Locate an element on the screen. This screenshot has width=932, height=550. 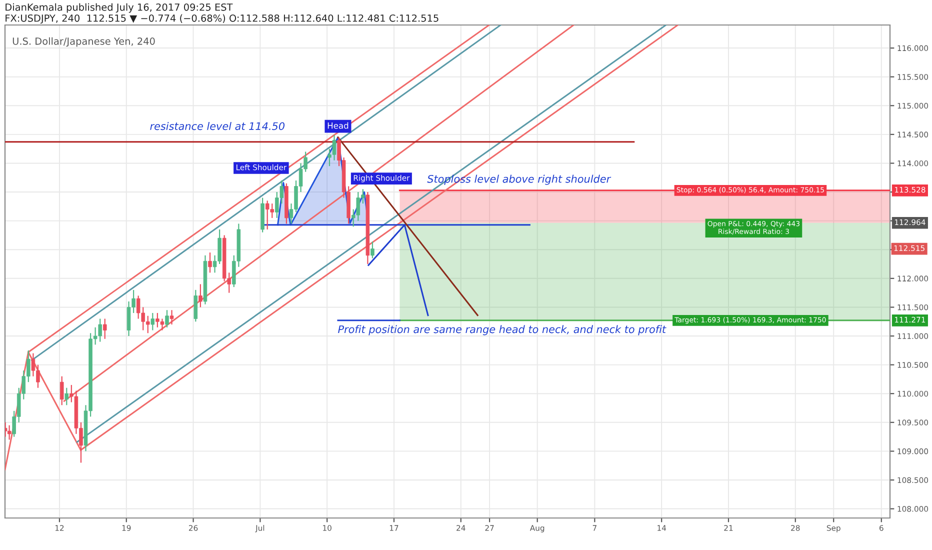
annotation: Profit position are same range head to neck, and neck to profit is located at coordinates (502, 330).